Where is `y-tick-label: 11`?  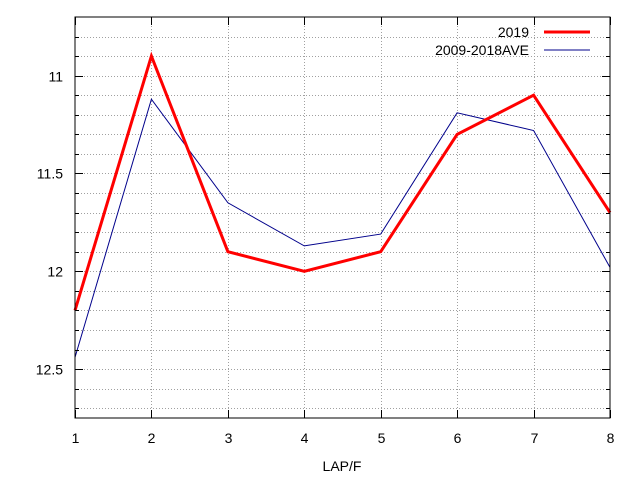
y-tick-label: 11 is located at coordinates (55, 77).